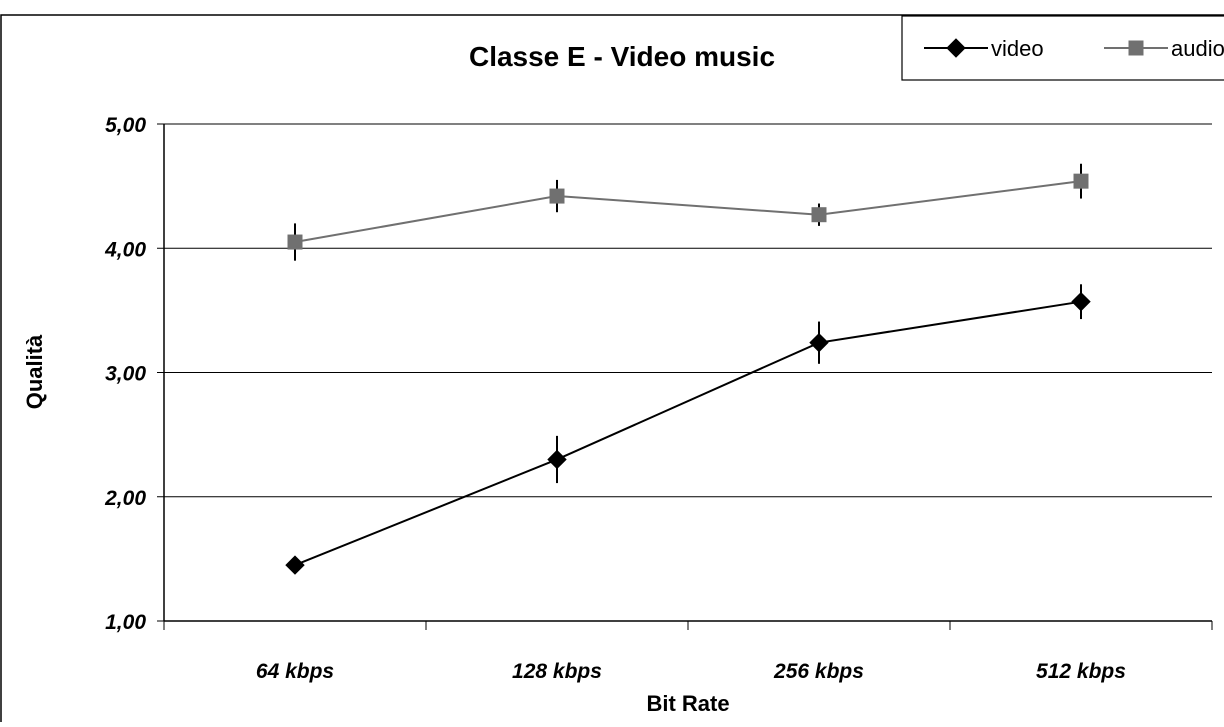 The width and height of the screenshot is (1224, 727). I want to click on y-tick-labels: 1,00 2,00 3,00 4,00 5,00, so click(125, 374).